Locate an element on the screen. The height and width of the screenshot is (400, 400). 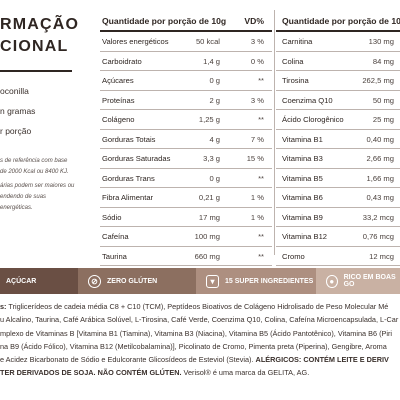
table-row: Vitamina B9 33,2 mcg is located at coordinates (338, 217).